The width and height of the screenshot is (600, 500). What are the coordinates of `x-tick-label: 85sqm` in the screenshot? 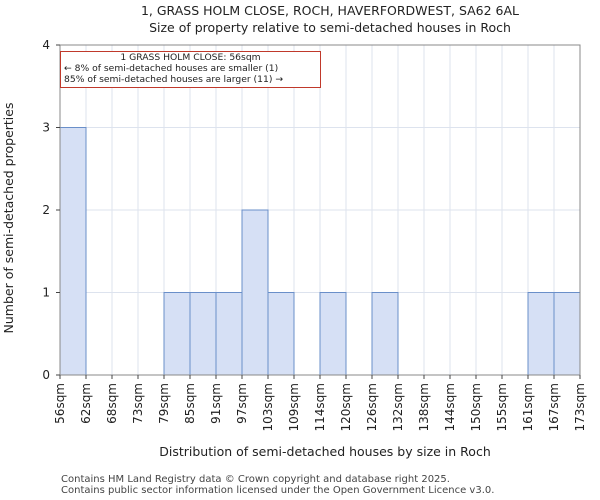 It's located at (190, 403).